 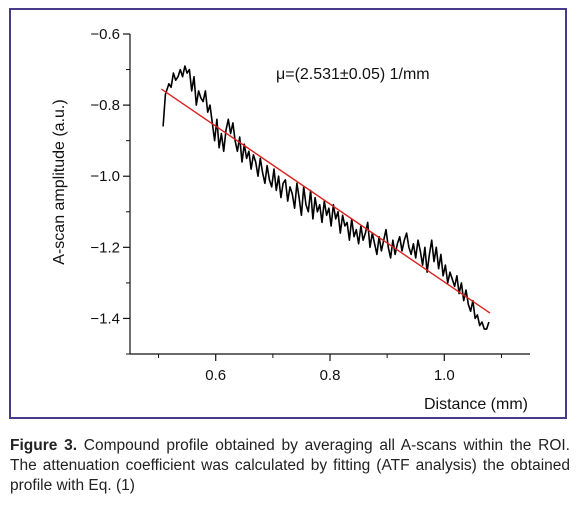 What do you see at coordinates (105, 247) in the screenshot?
I see `y-tick-label: −1.2` at bounding box center [105, 247].